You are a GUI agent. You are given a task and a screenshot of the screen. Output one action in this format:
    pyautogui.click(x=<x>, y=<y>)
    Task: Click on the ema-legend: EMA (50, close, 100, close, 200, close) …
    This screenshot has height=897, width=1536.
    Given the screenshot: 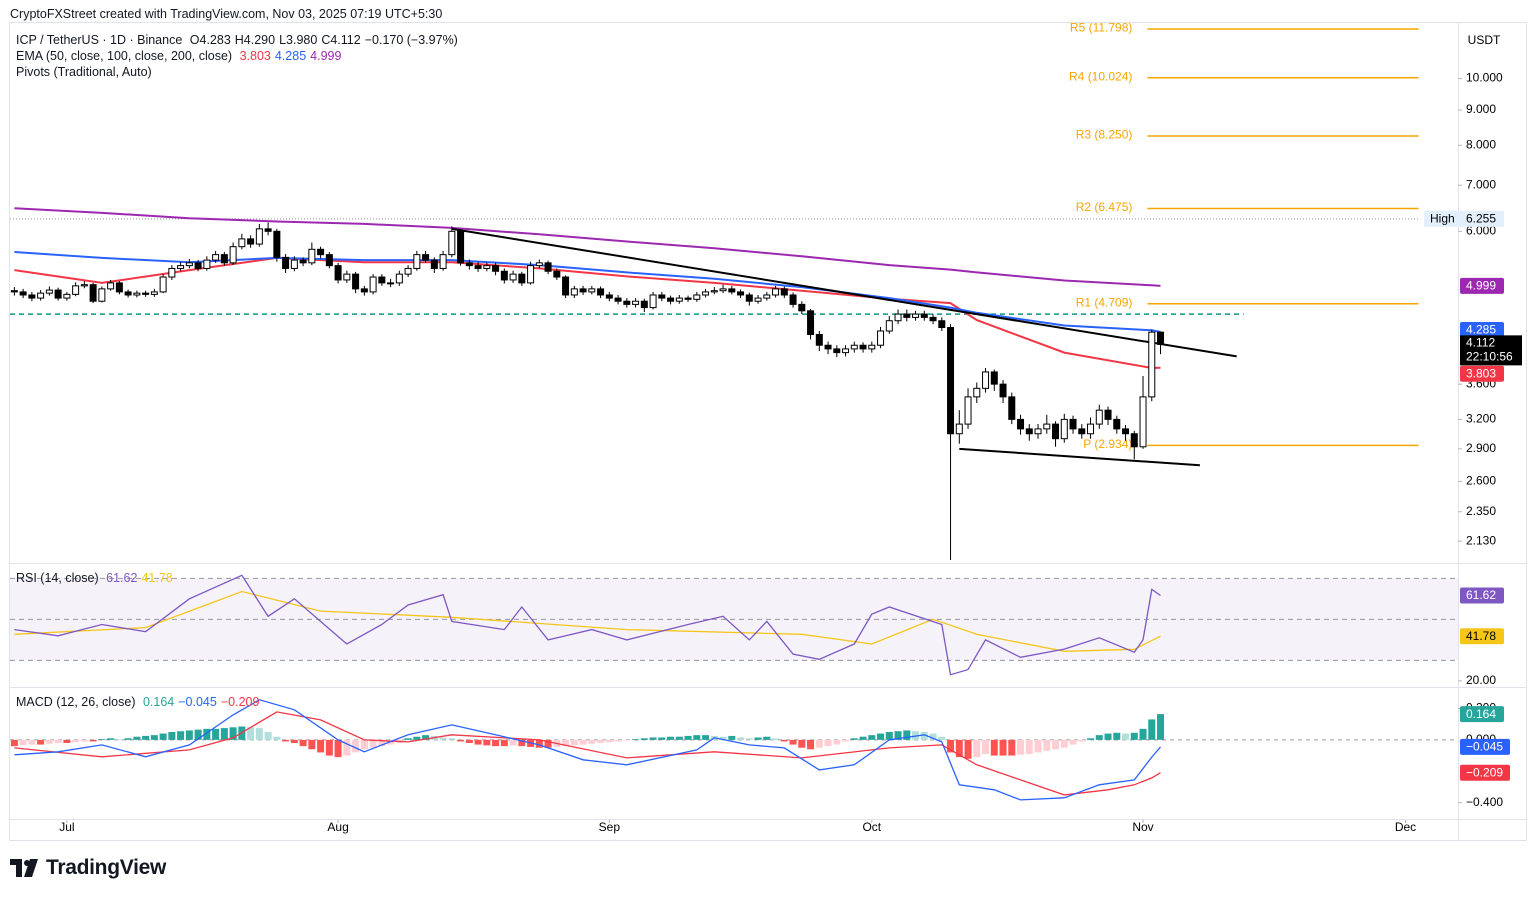 What is the action you would take?
    pyautogui.click(x=180, y=56)
    